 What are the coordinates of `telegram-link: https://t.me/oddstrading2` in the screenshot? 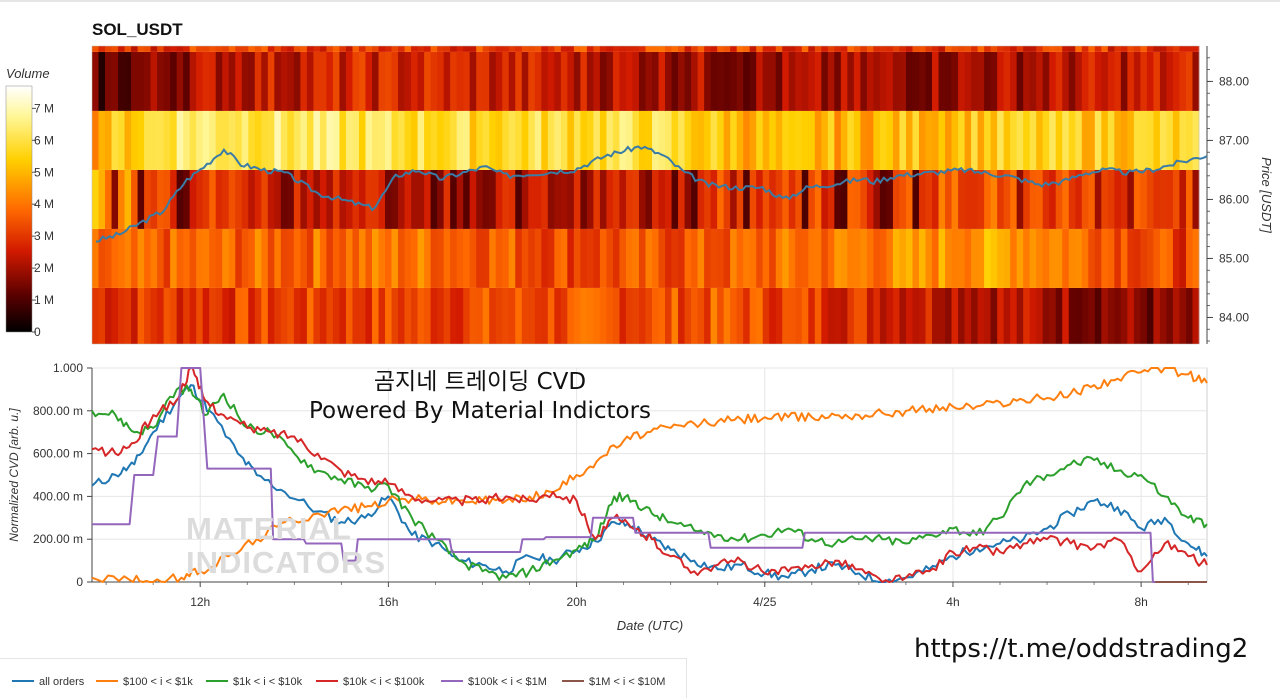 It's located at (1081, 649).